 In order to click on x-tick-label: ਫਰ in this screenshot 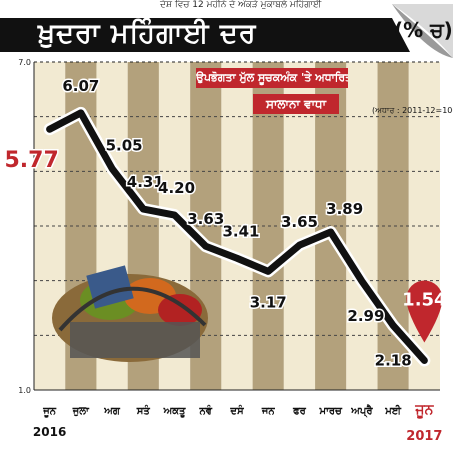, I will do `click(299, 411)`.